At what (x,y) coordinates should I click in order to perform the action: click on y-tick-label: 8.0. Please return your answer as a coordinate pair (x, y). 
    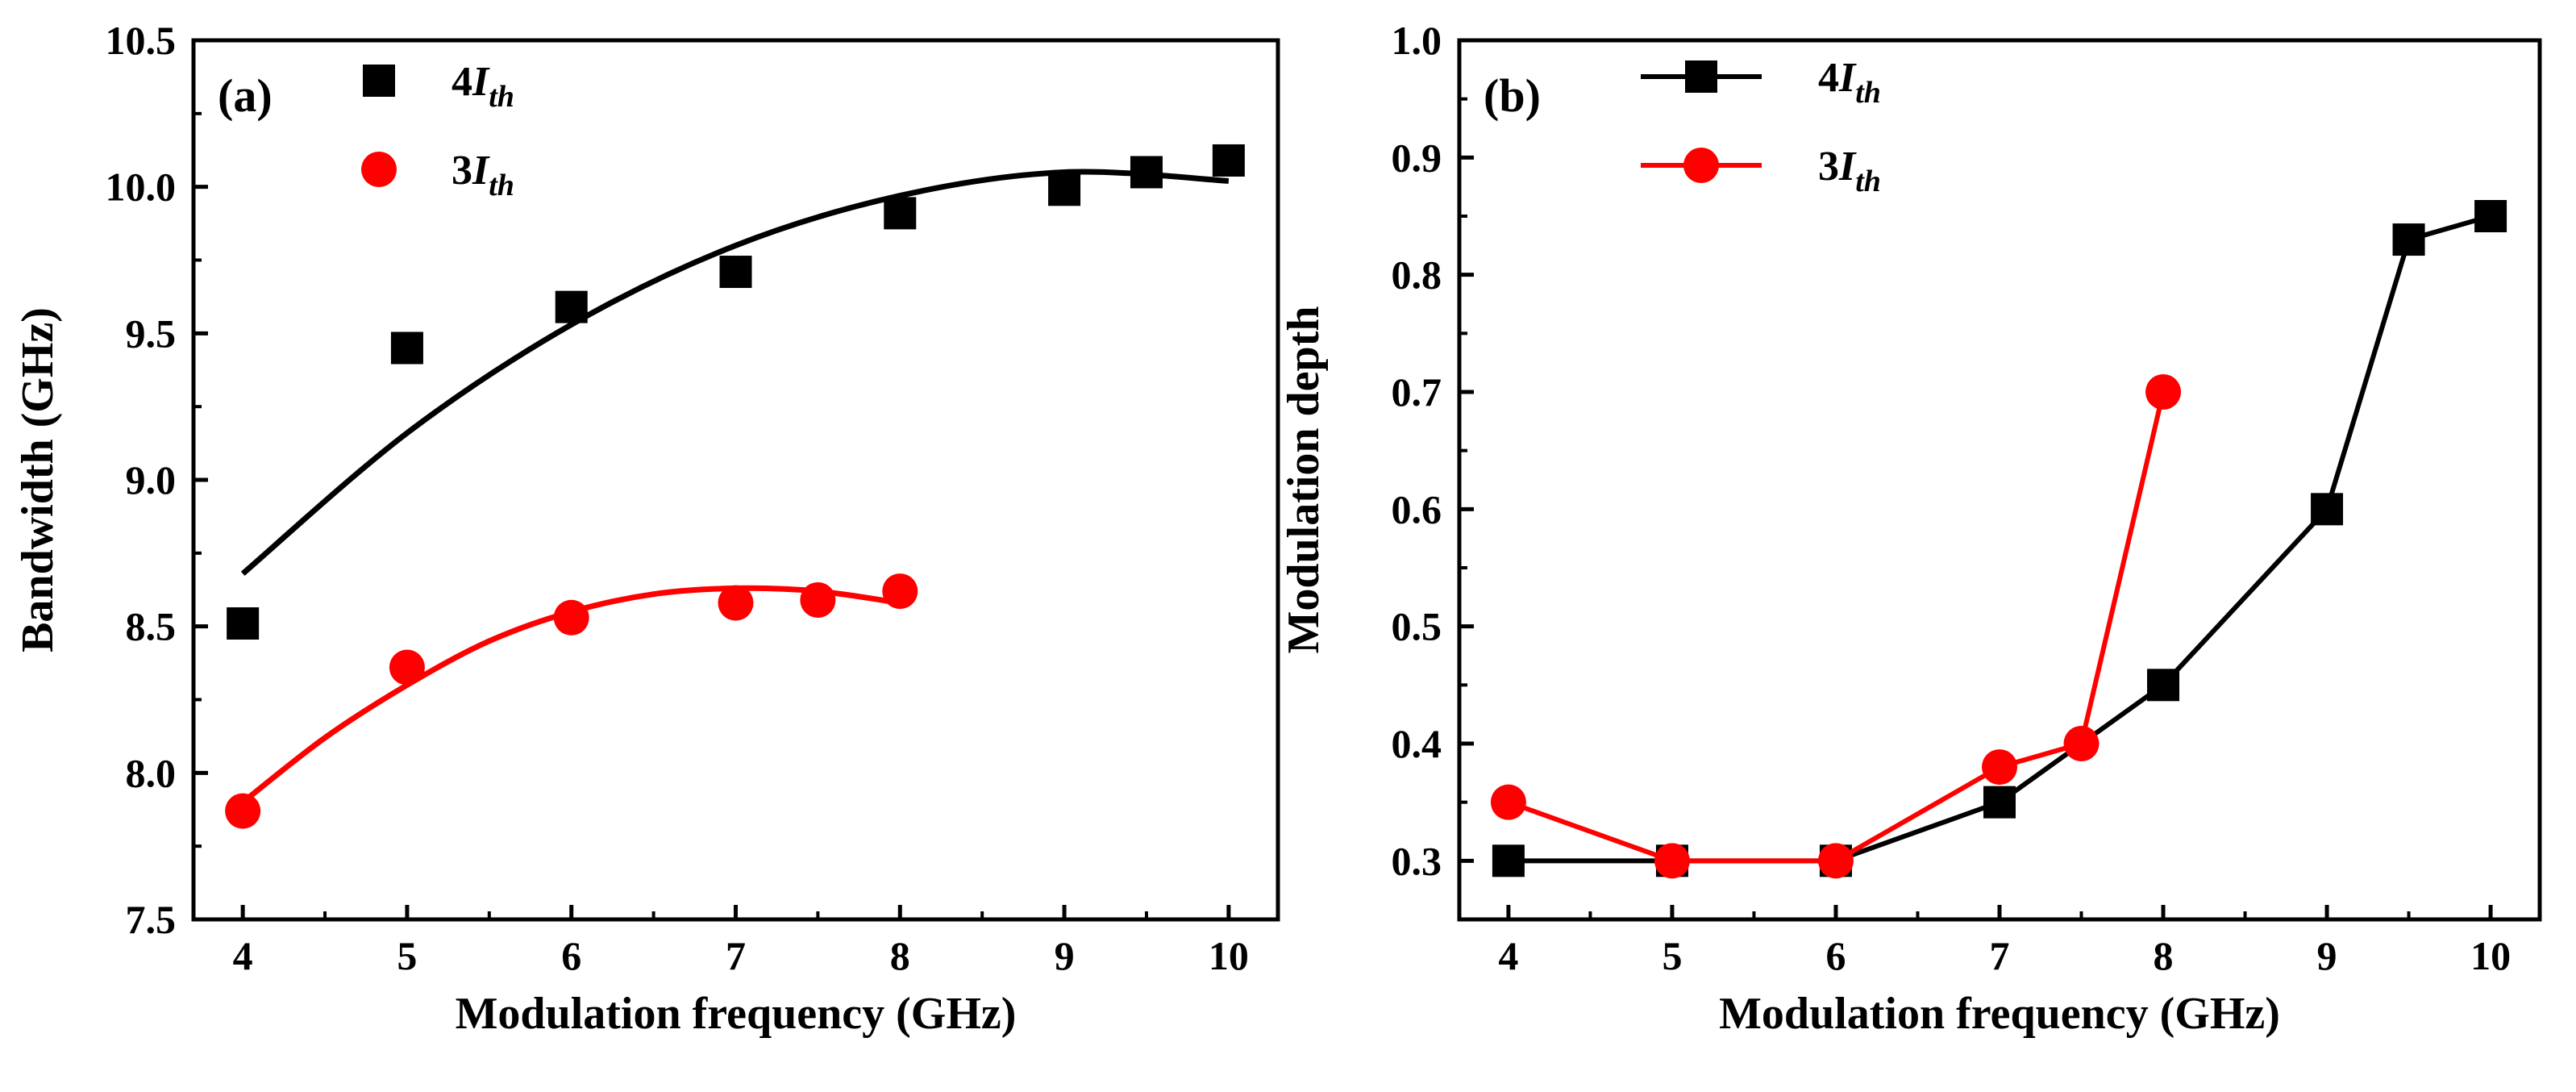
    Looking at the image, I should click on (151, 772).